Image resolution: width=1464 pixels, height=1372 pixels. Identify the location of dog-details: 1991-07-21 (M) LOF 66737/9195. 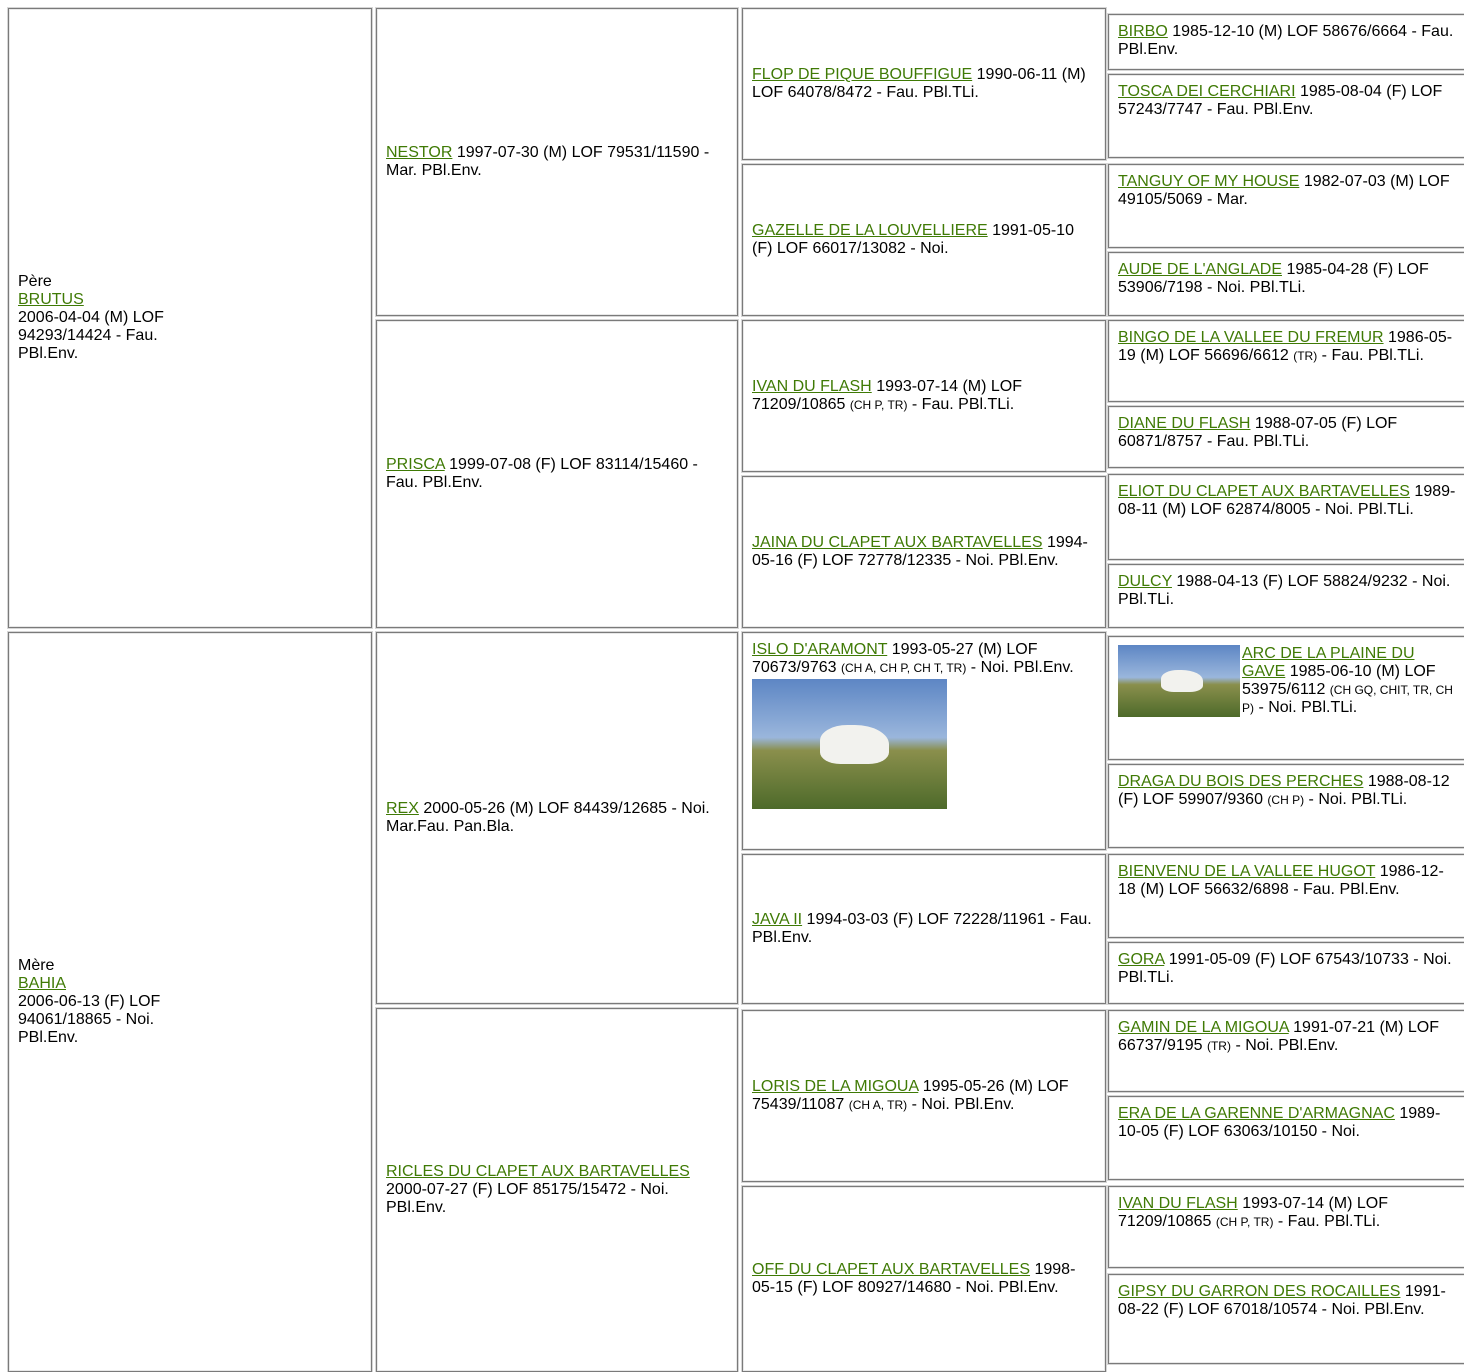
(1278, 1036).